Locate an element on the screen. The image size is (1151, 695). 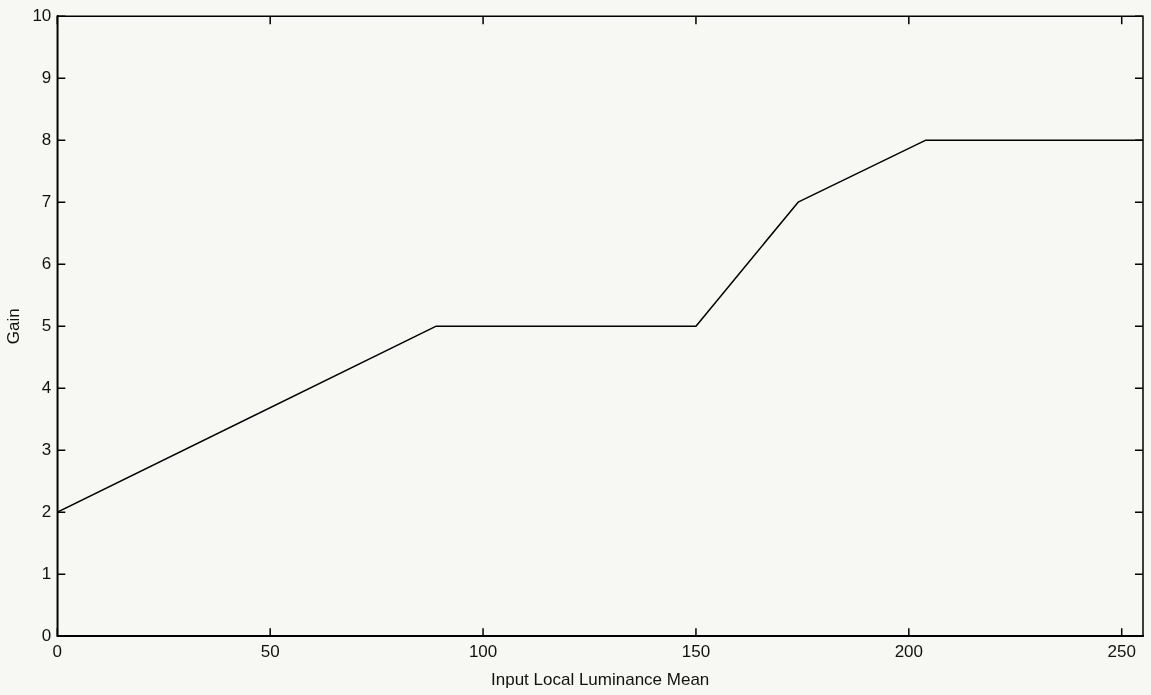
y-tick-label: 9 is located at coordinates (46, 77).